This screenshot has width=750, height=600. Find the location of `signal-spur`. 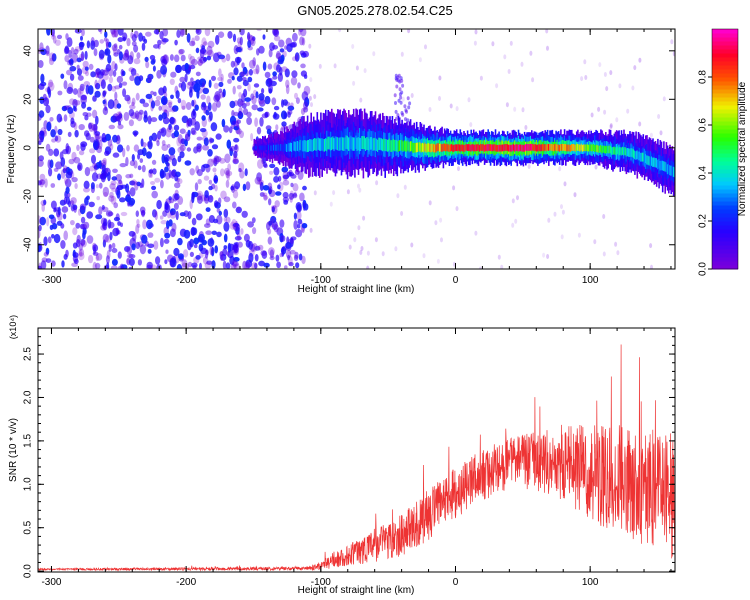

signal-spur is located at coordinates (395, 103).